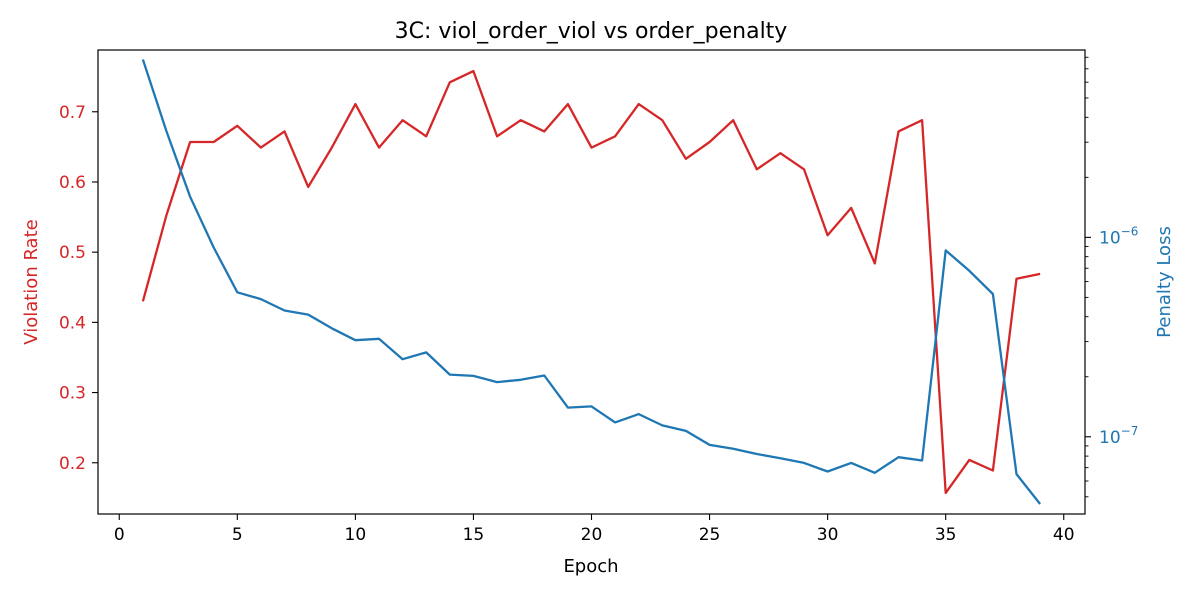  I want to click on x-tick-label: 35, so click(946, 535).